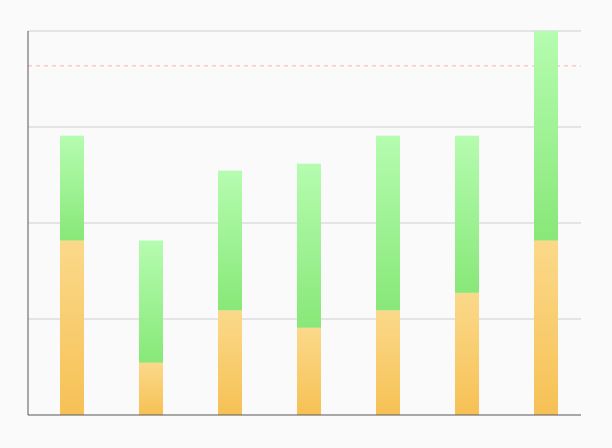 The image size is (612, 448). Describe the element at coordinates (467, 214) in the screenshot. I see `bar-series2-cat6` at that location.